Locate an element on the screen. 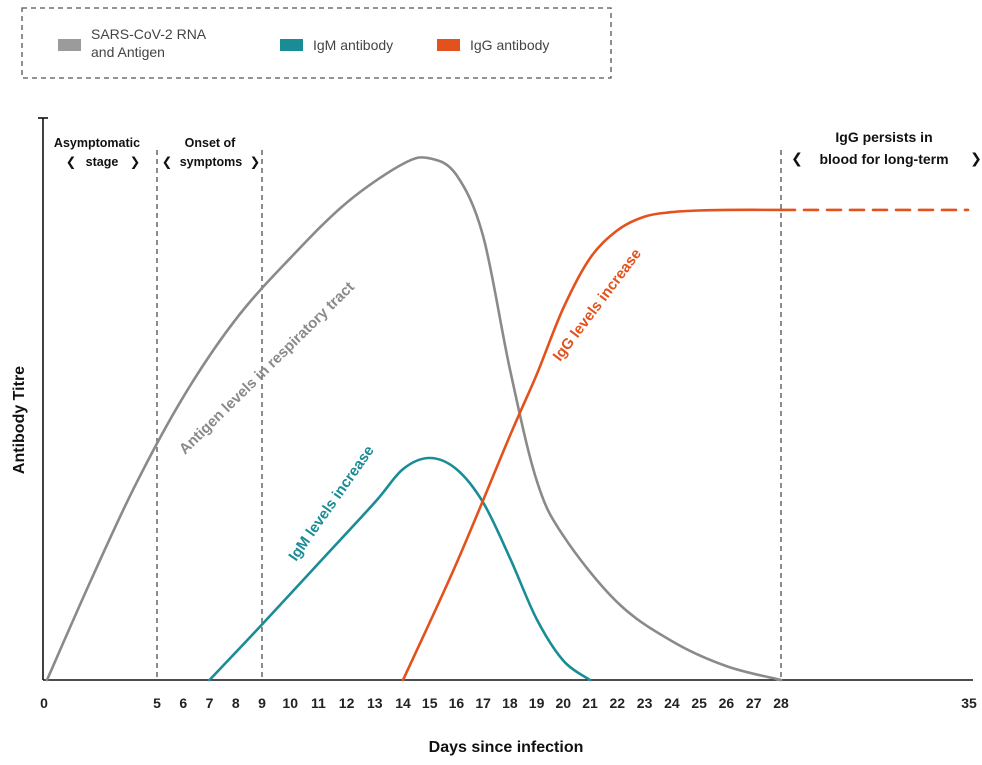 The image size is (982, 765). x-tick-label: 15 is located at coordinates (430, 703).